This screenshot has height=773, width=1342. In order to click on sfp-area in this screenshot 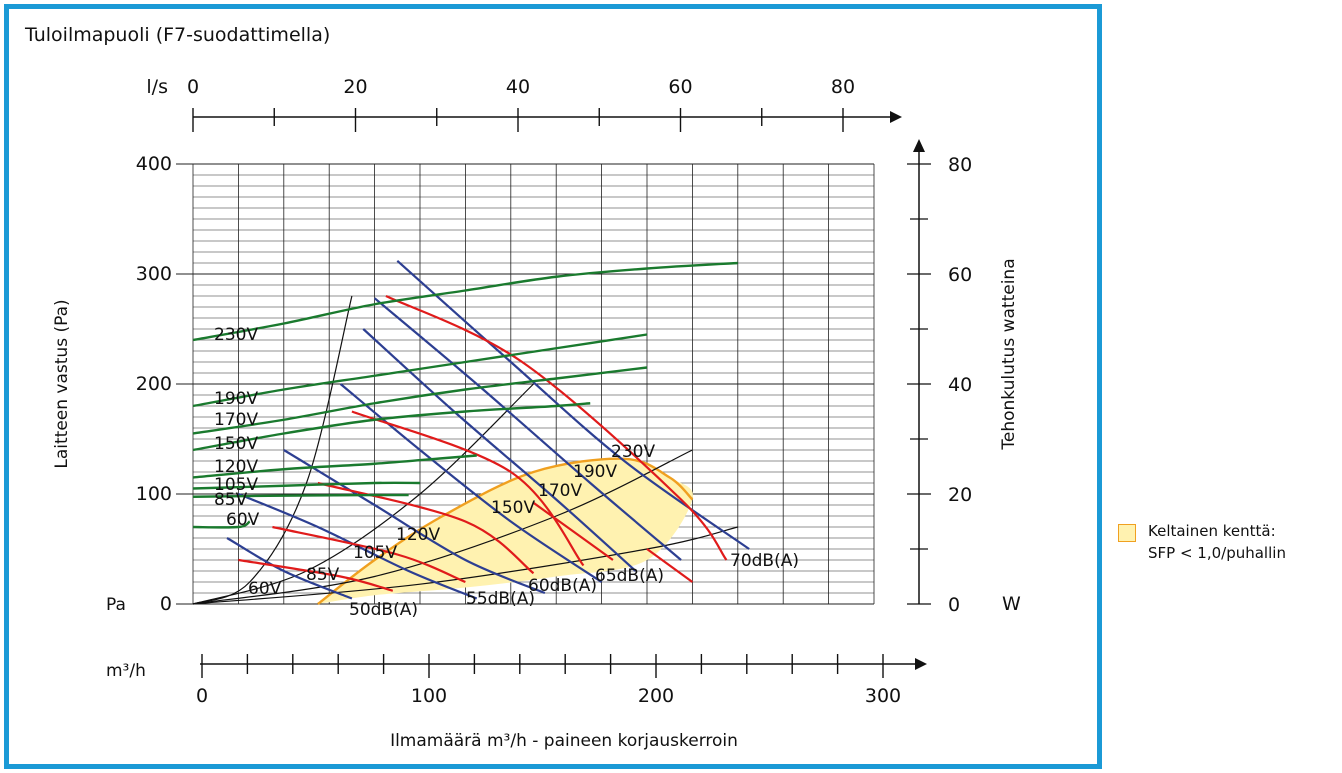, I will do `click(505, 531)`.